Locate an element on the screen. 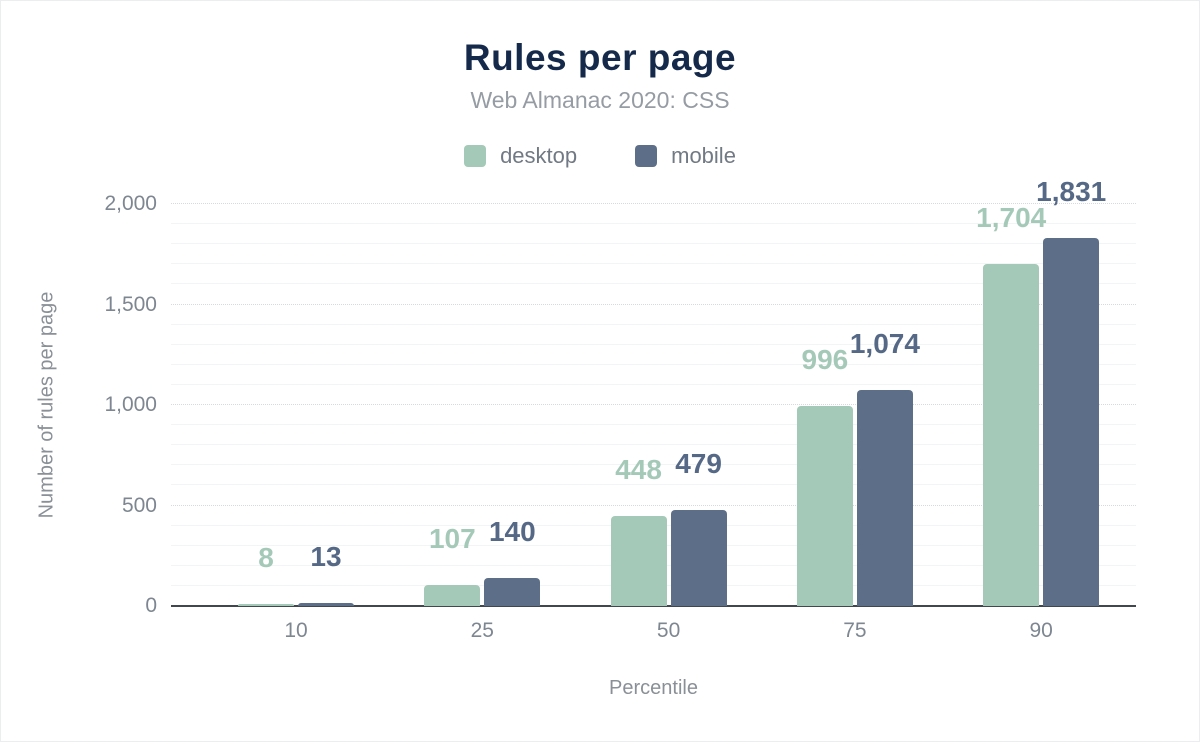 The width and height of the screenshot is (1200, 742). y-tick-label: 1,500 is located at coordinates (130, 304).